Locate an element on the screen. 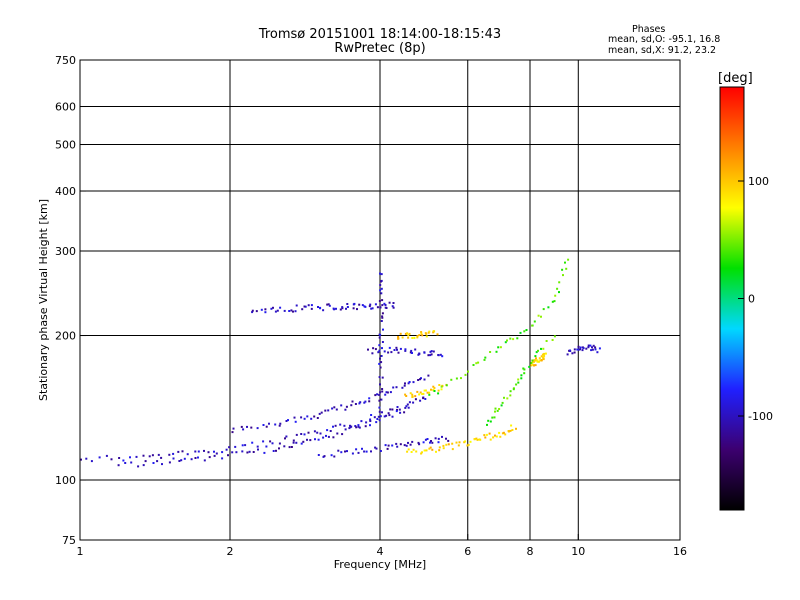 Image resolution: width=800 pixels, height=600 pixels. x-tick-label: 16 is located at coordinates (680, 551).